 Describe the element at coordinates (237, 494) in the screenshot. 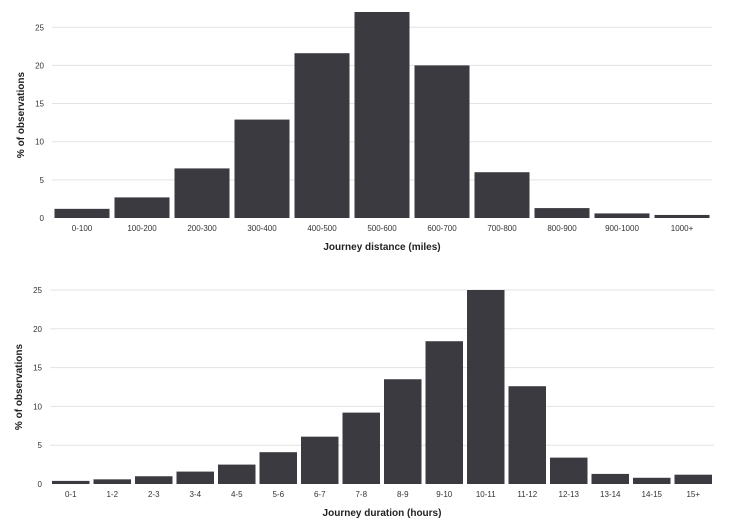

I see `x-tick-label: 4-5` at that location.